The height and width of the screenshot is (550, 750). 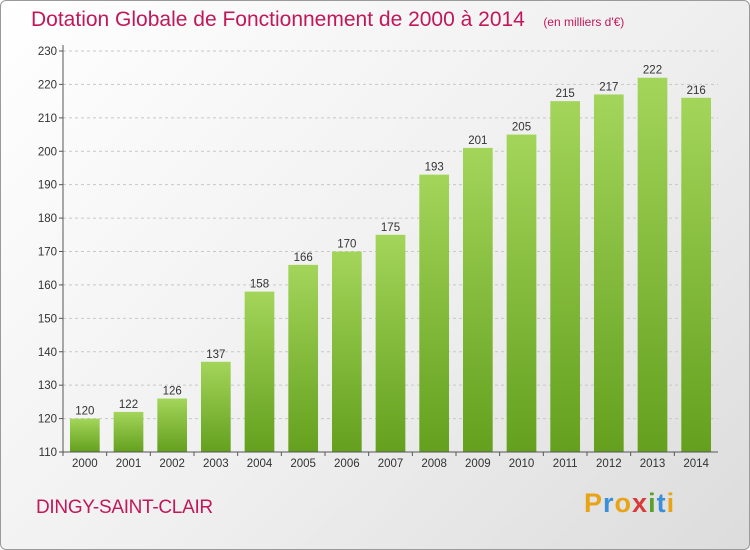 What do you see at coordinates (84, 412) in the screenshot?
I see `bar-value-label: 120` at bounding box center [84, 412].